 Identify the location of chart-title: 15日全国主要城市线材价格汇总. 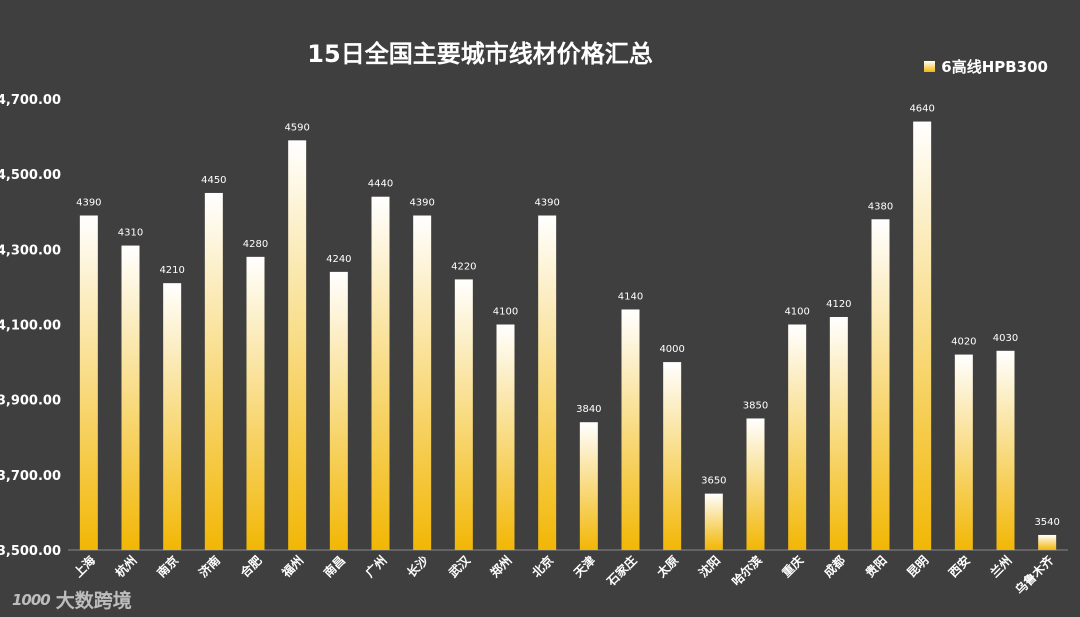
(480, 54).